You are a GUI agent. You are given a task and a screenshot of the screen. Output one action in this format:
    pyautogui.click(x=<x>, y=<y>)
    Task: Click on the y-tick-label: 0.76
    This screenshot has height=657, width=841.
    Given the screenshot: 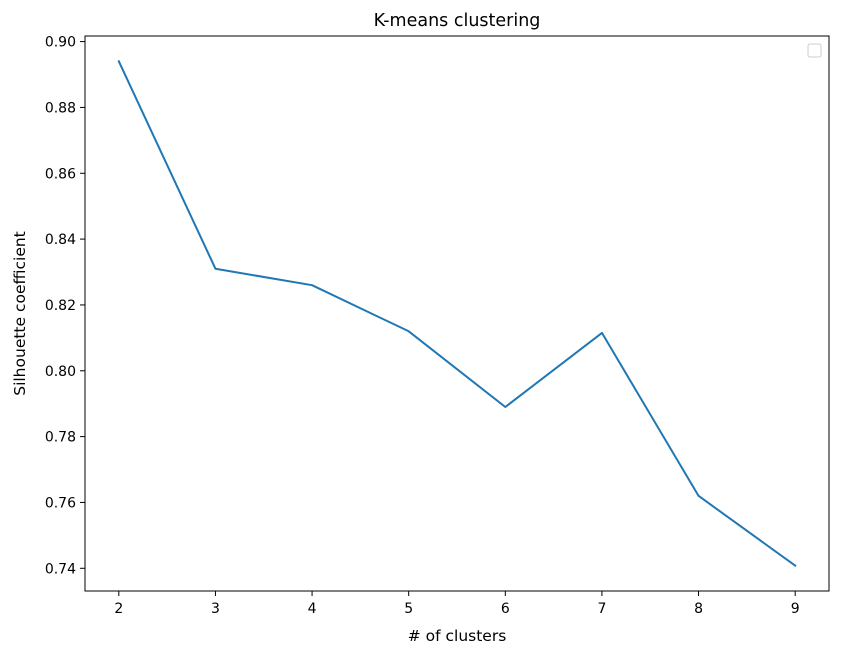 What is the action you would take?
    pyautogui.click(x=60, y=503)
    